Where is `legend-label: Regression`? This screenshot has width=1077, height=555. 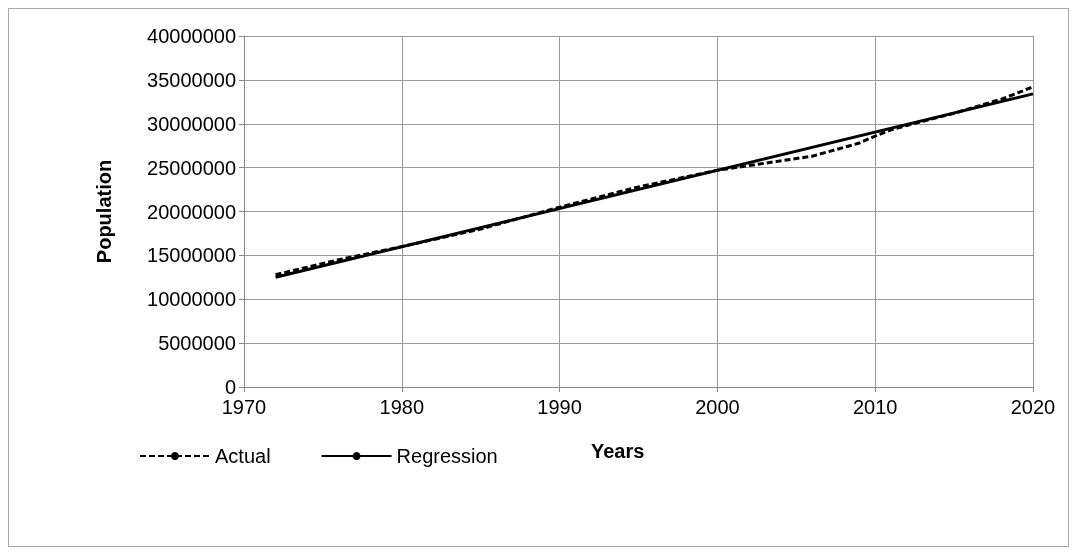
legend-label: Regression is located at coordinates (447, 456).